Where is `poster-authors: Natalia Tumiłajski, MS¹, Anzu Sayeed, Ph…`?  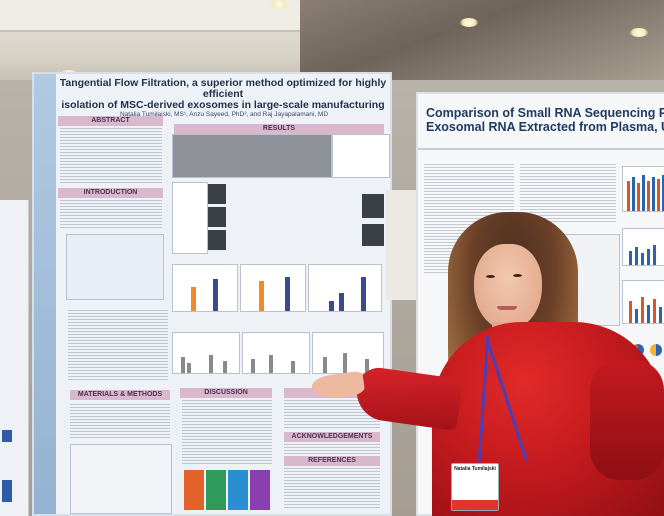
poster-authors: Natalia Tumiłajski, MS¹, Anzu Sayeed, Ph… is located at coordinates (224, 114).